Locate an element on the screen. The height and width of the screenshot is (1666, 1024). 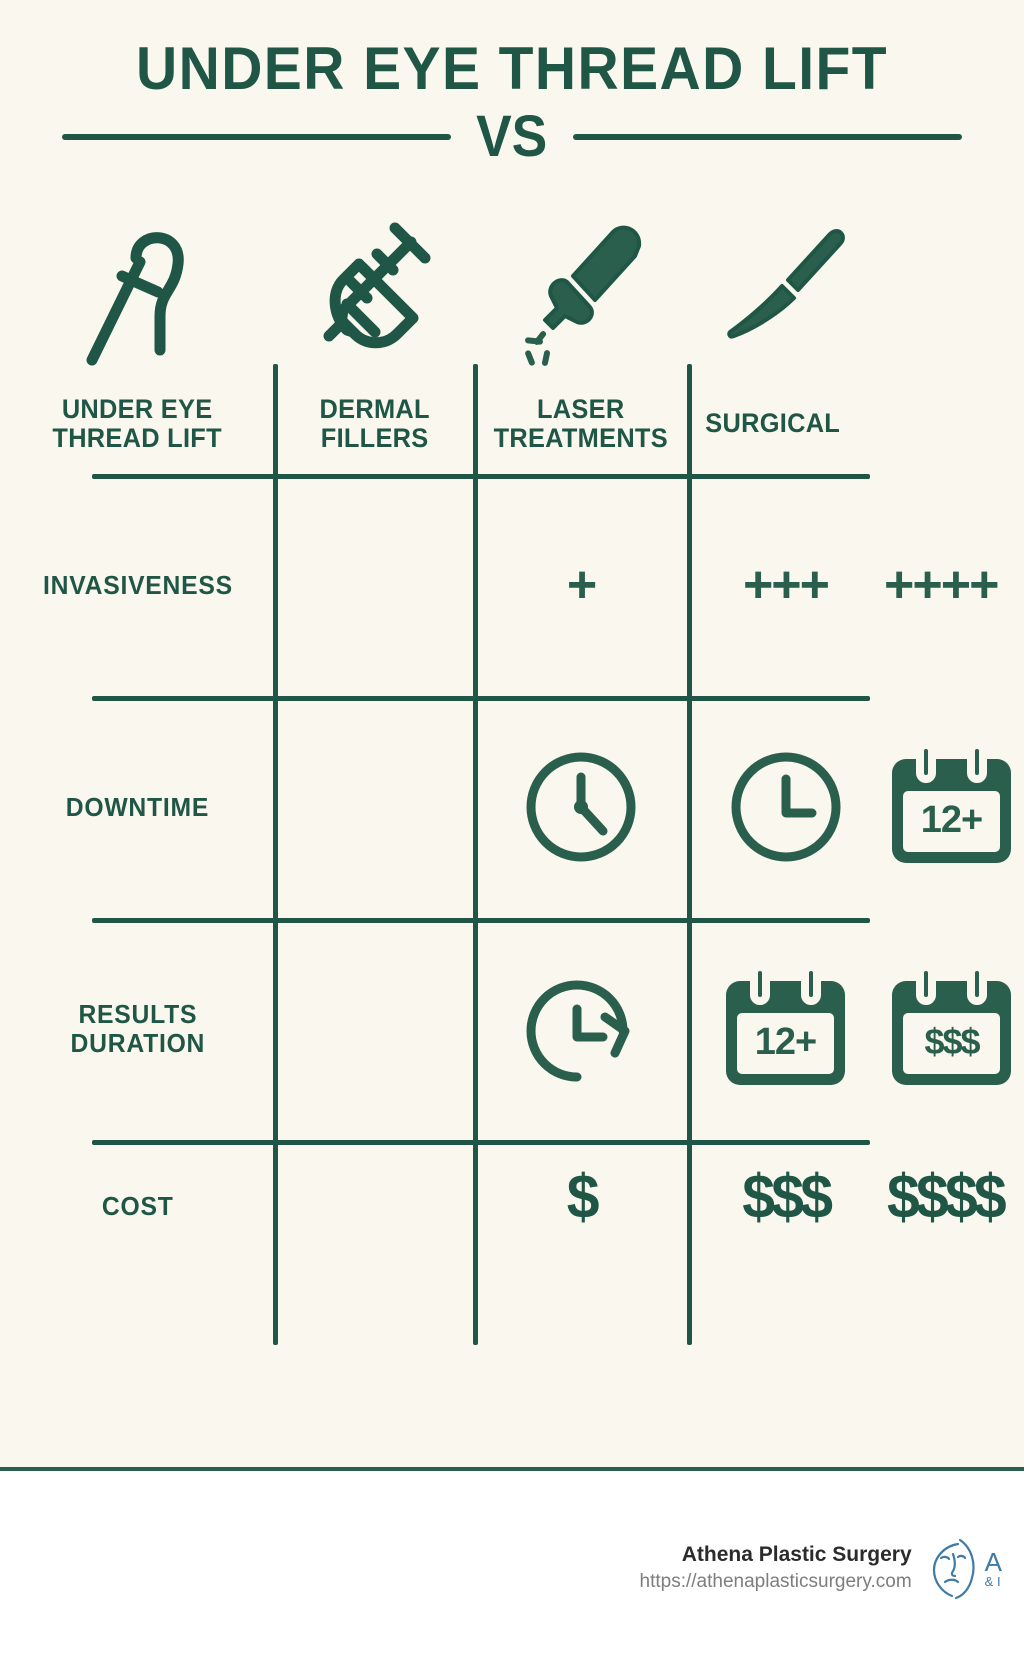
syringe-icon is located at coordinates (375, 294).